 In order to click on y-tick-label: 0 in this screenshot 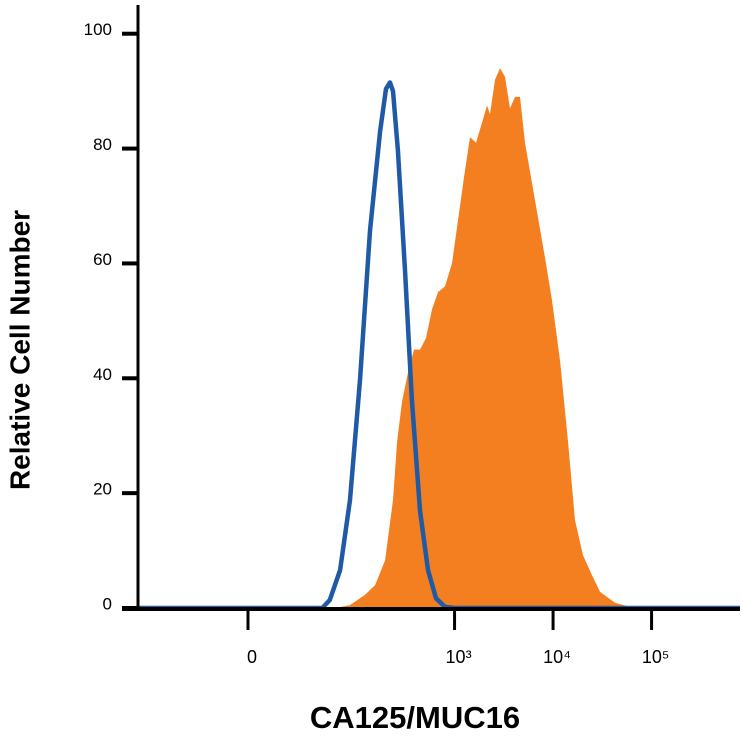, I will do `click(107, 603)`.